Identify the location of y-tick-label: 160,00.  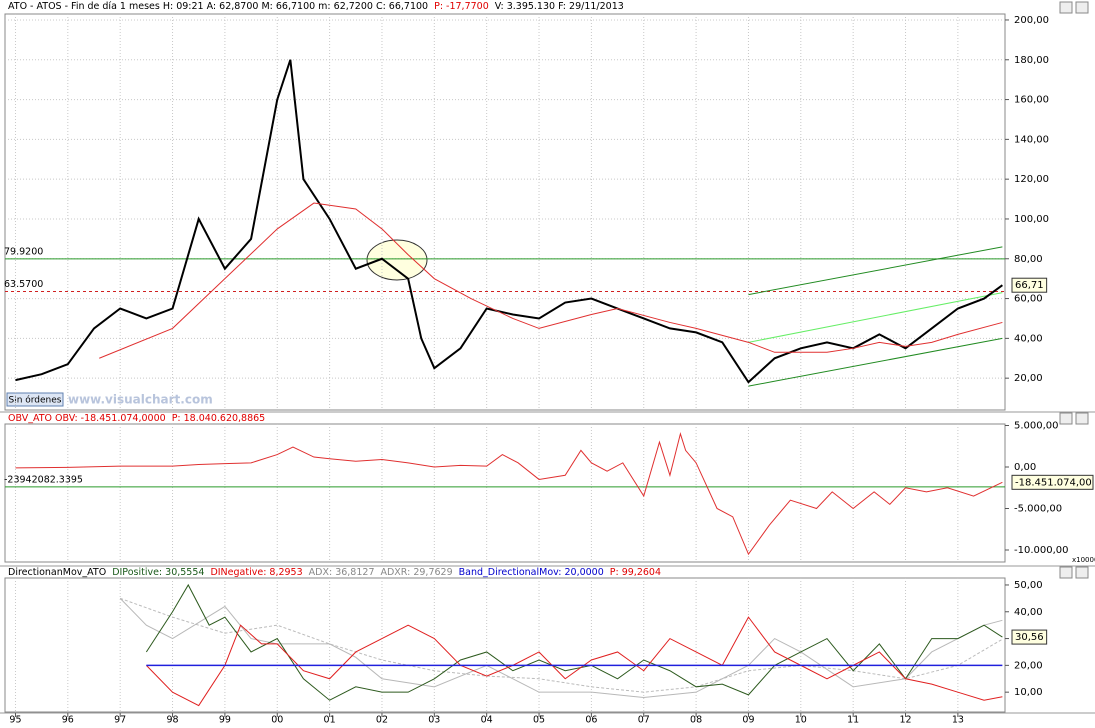
(1031, 100).